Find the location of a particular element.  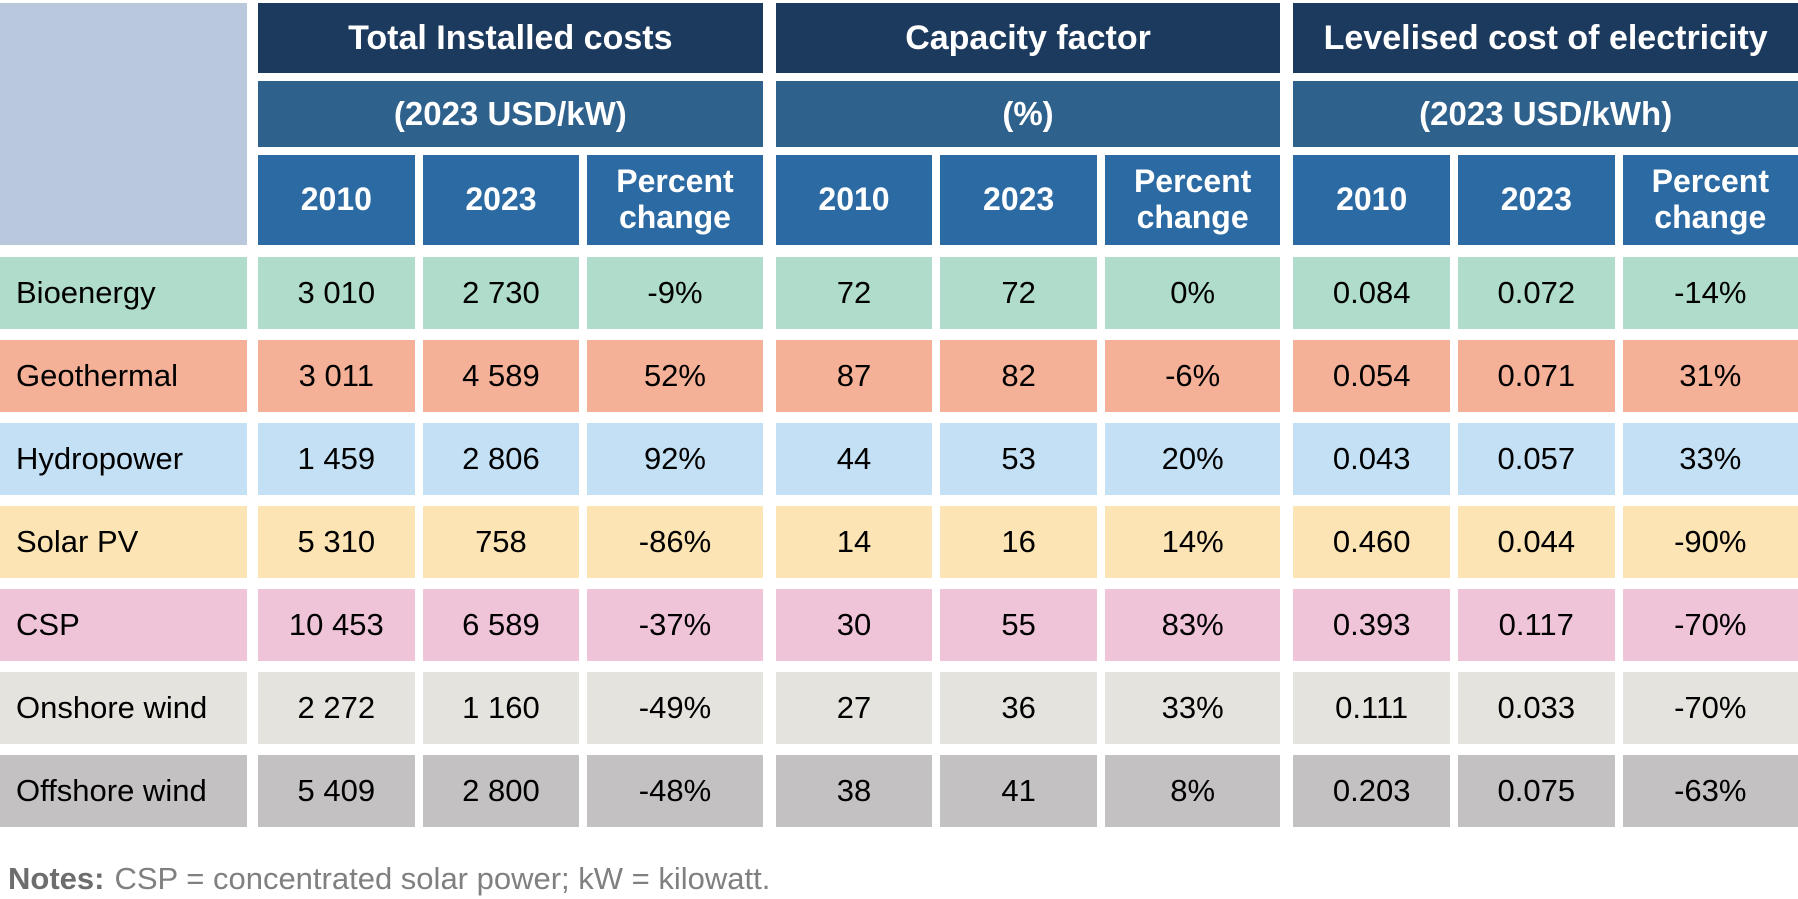

value-cell: 0.057 is located at coordinates (1536, 459).